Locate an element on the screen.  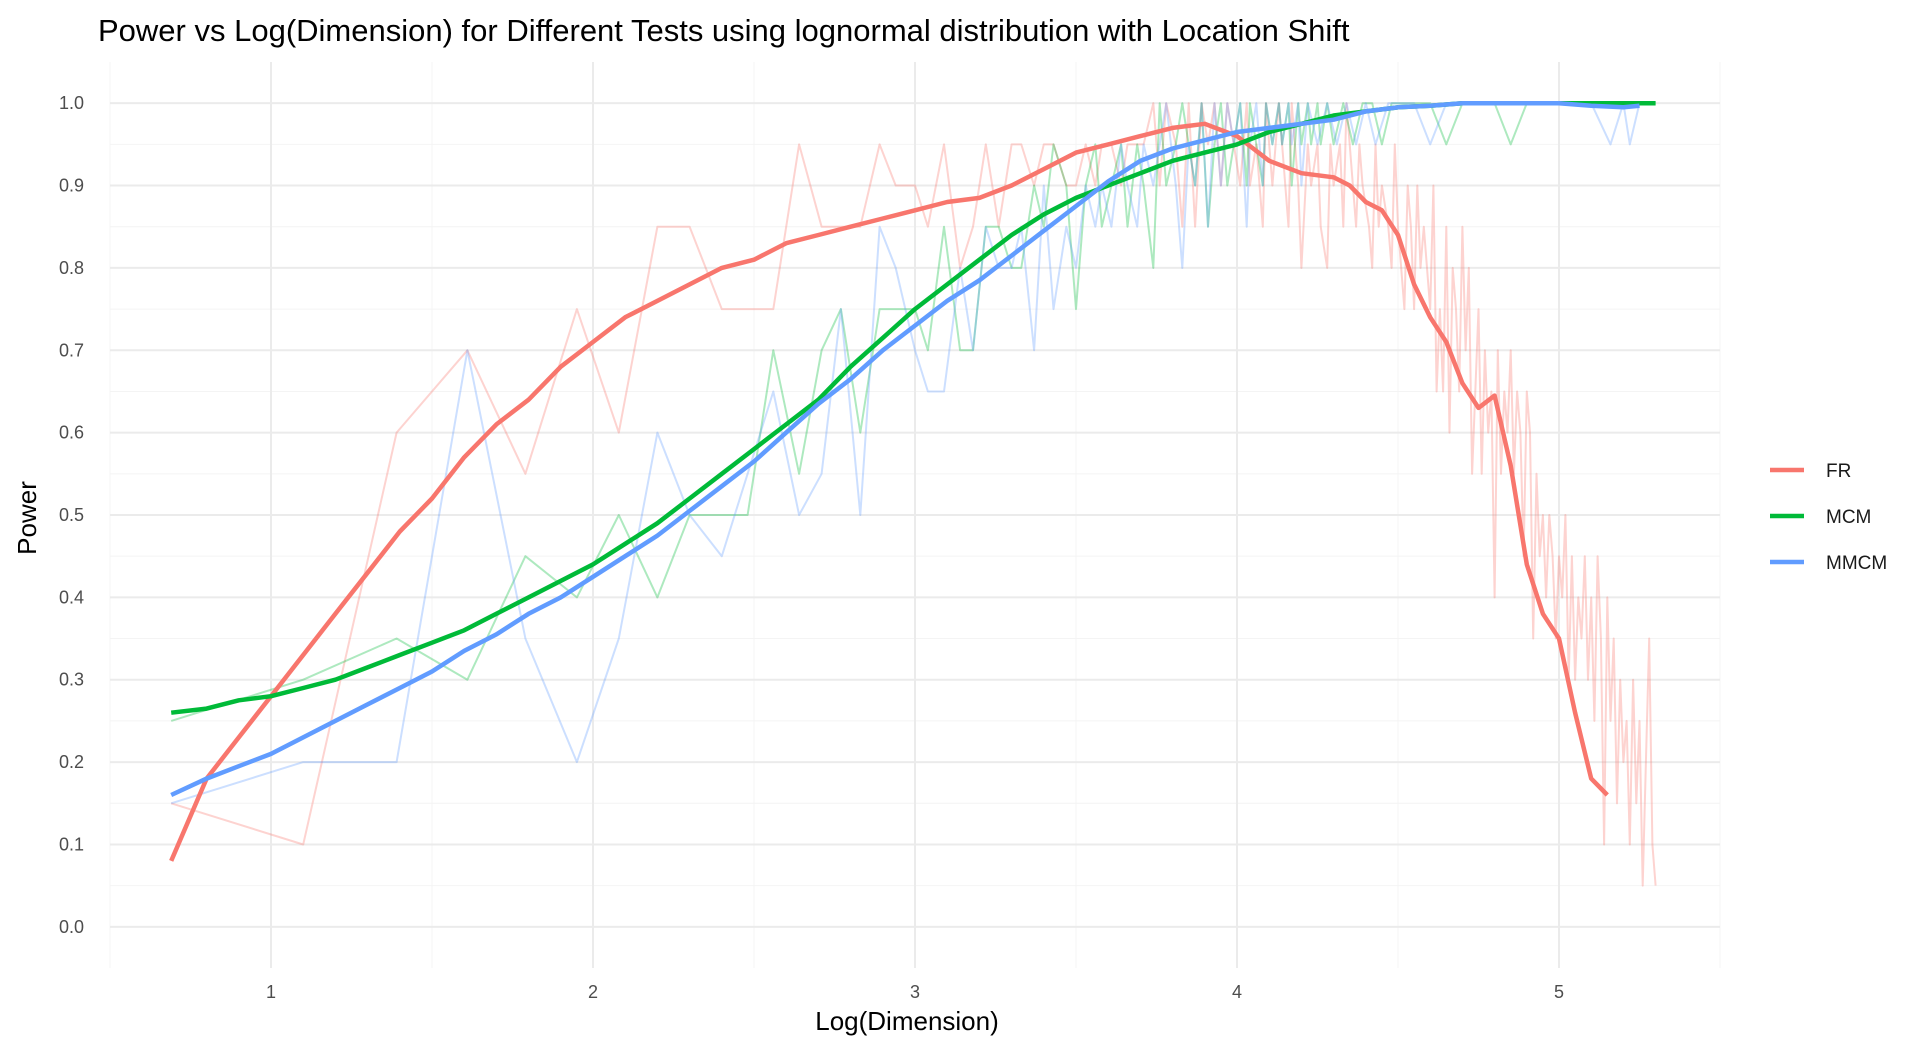
x-tick-label: 2 is located at coordinates (593, 992).